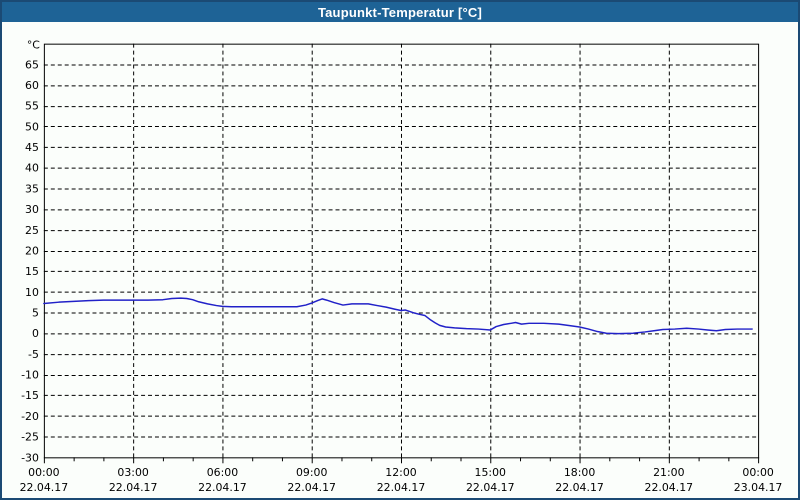  Describe the element at coordinates (32, 64) in the screenshot. I see `y-axis-label: 65` at that location.